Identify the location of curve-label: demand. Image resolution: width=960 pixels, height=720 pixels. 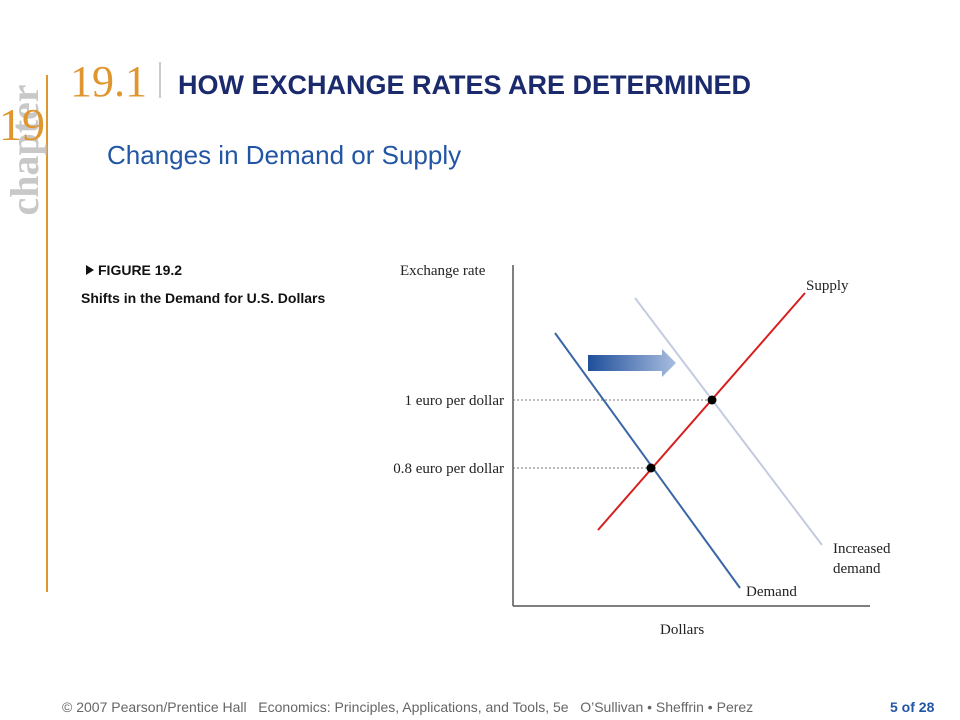
(857, 569).